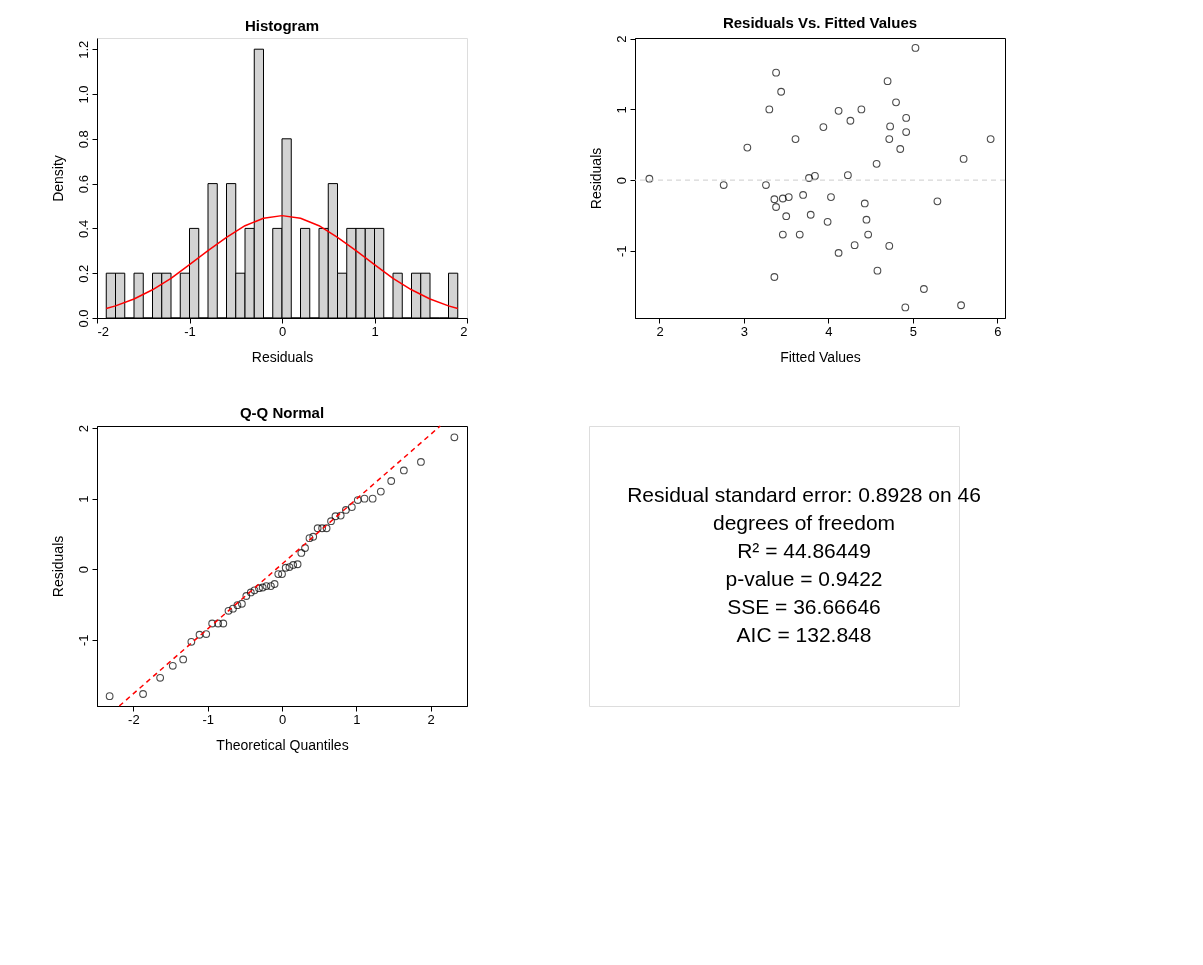 This screenshot has height=965, width=1203. I want to click on y-axis-title: Residuals, so click(595, 178).